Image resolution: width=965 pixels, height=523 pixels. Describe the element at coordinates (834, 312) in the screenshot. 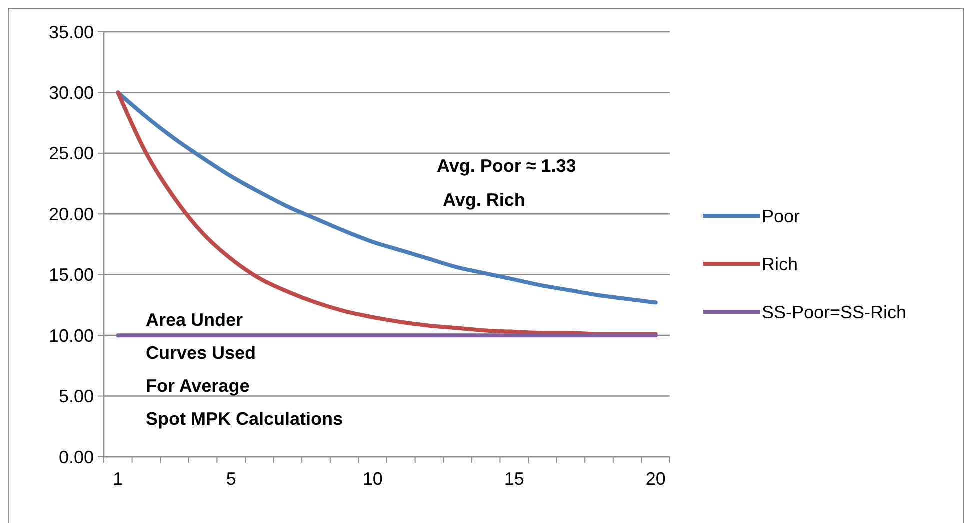

I see `legend-label: SS-Poor=SS-Rich` at that location.